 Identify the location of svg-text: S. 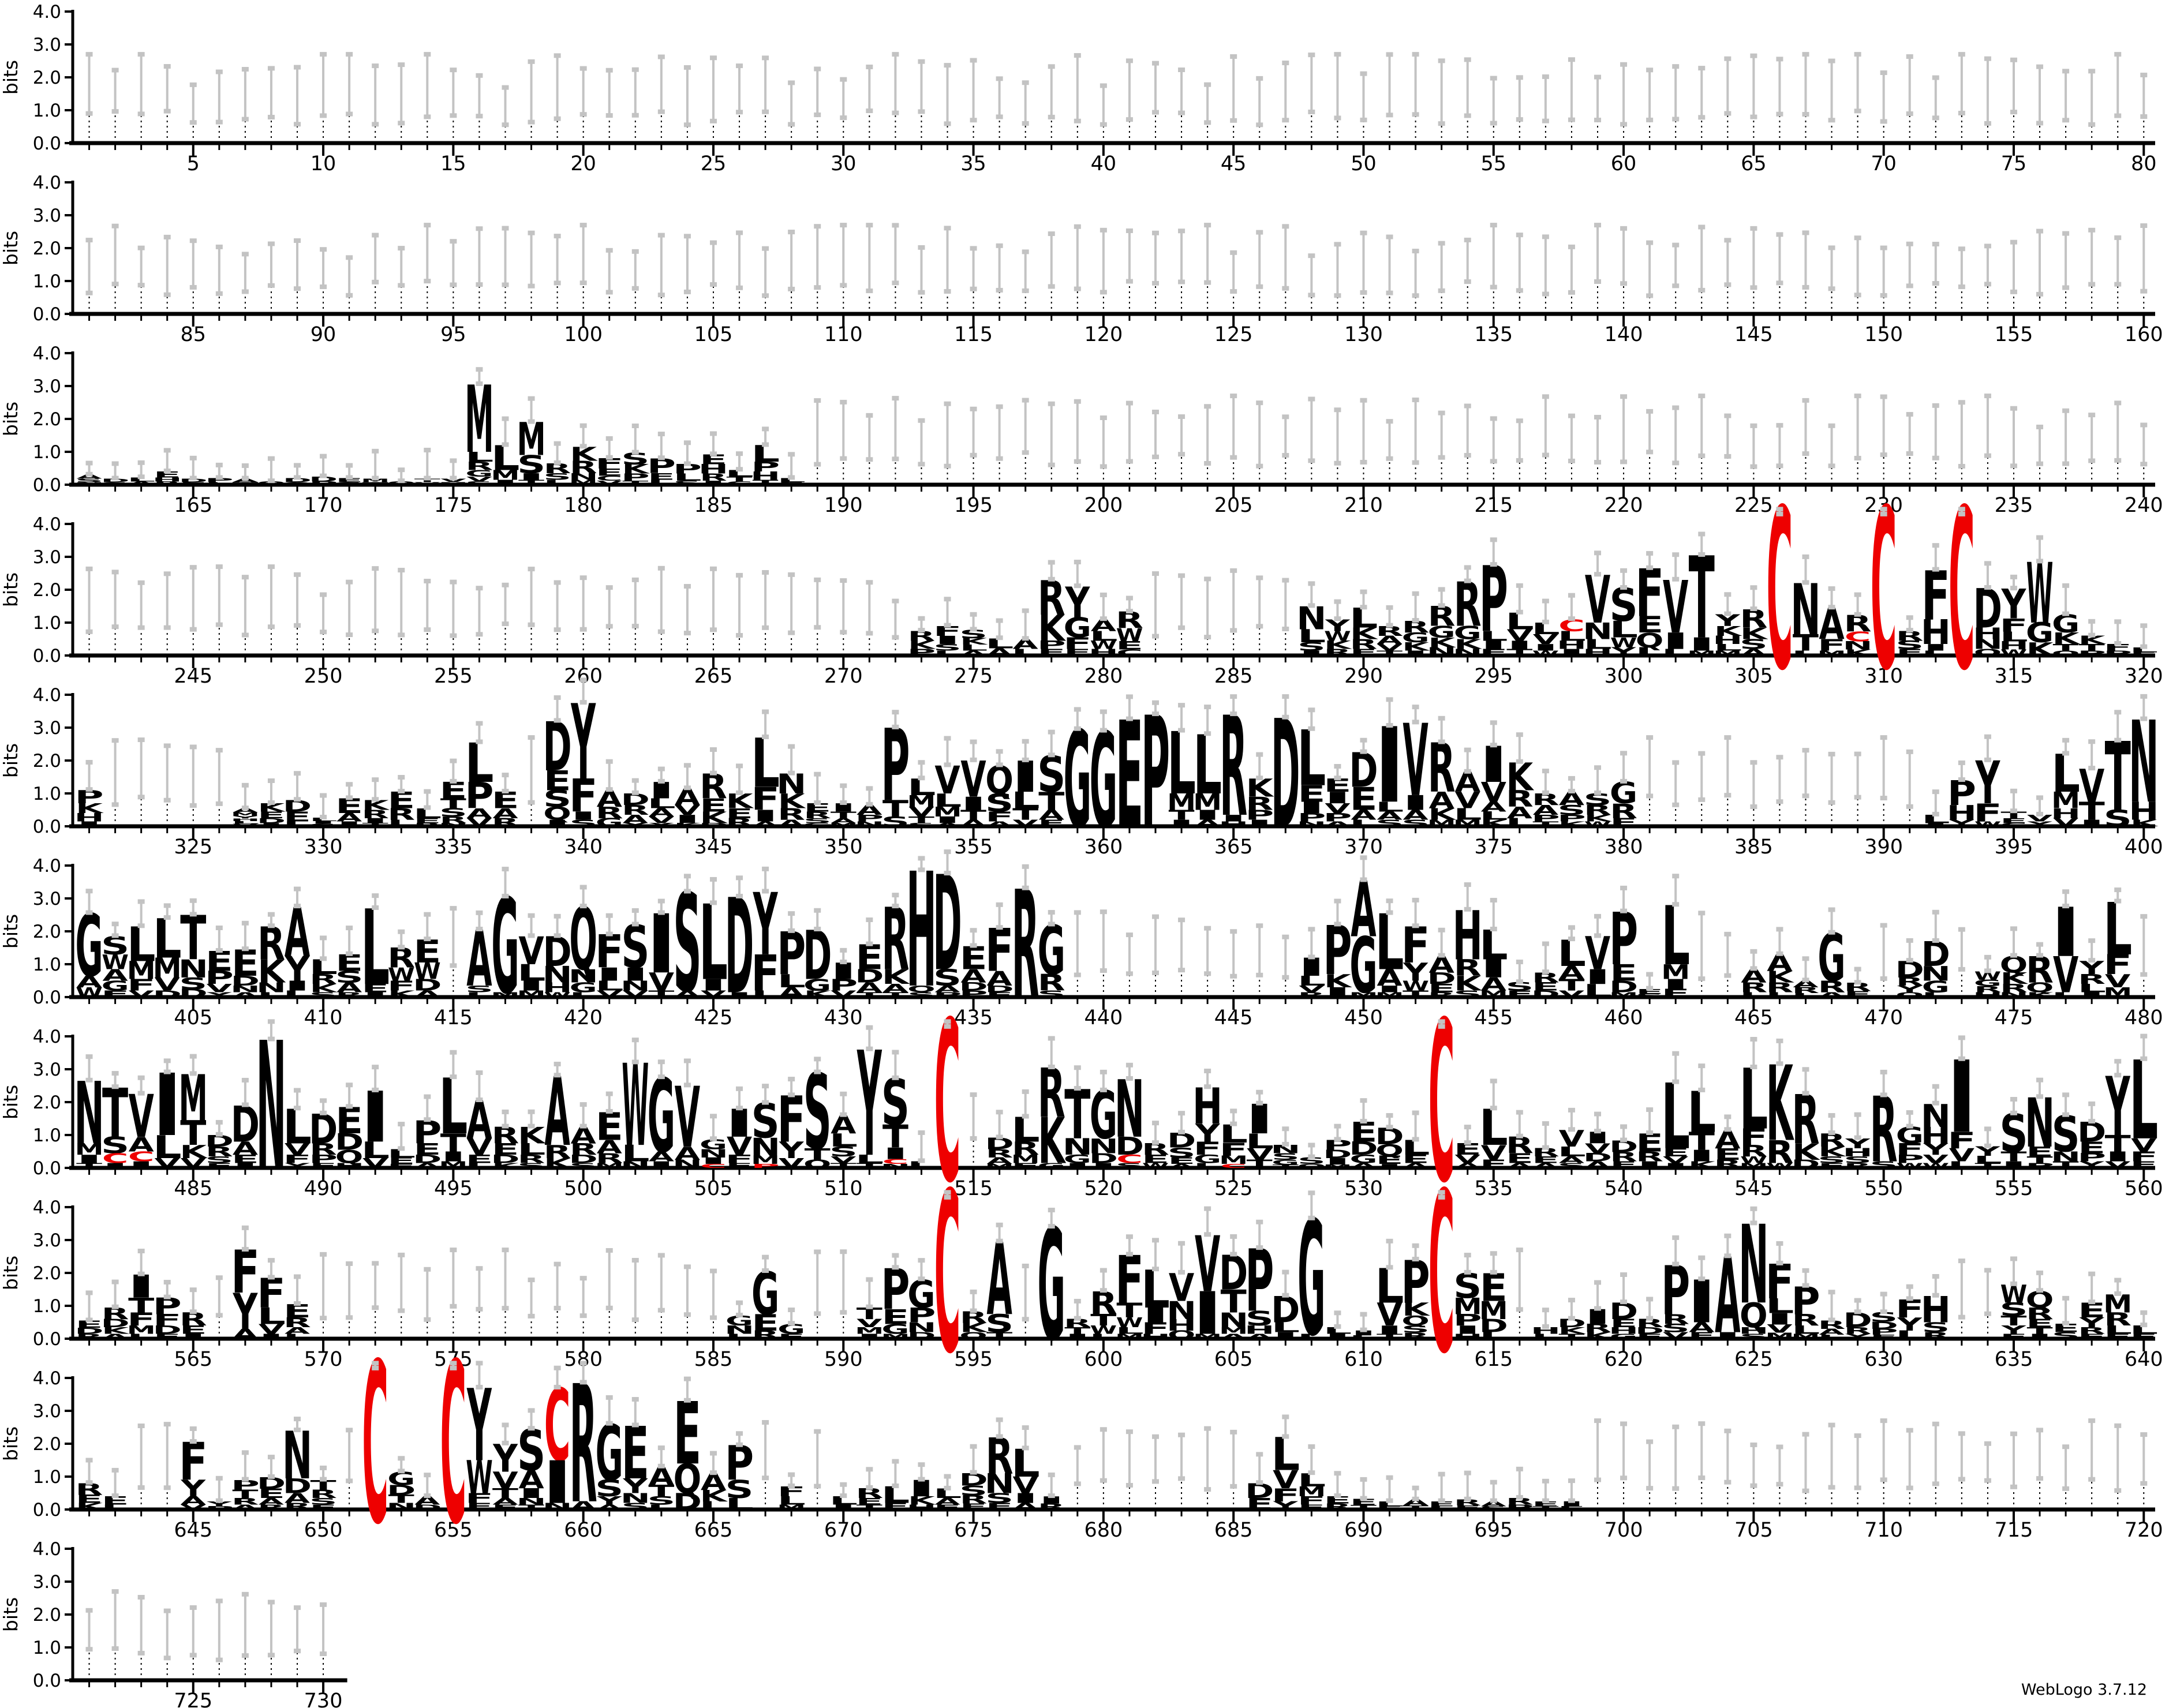
(349, 483).